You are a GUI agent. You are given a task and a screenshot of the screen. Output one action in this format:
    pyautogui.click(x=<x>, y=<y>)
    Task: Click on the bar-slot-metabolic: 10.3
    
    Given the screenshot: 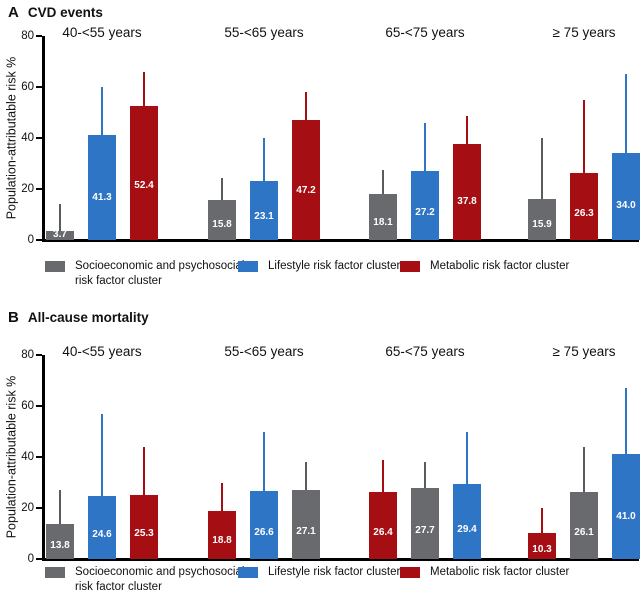 What is the action you would take?
    pyautogui.click(x=542, y=457)
    